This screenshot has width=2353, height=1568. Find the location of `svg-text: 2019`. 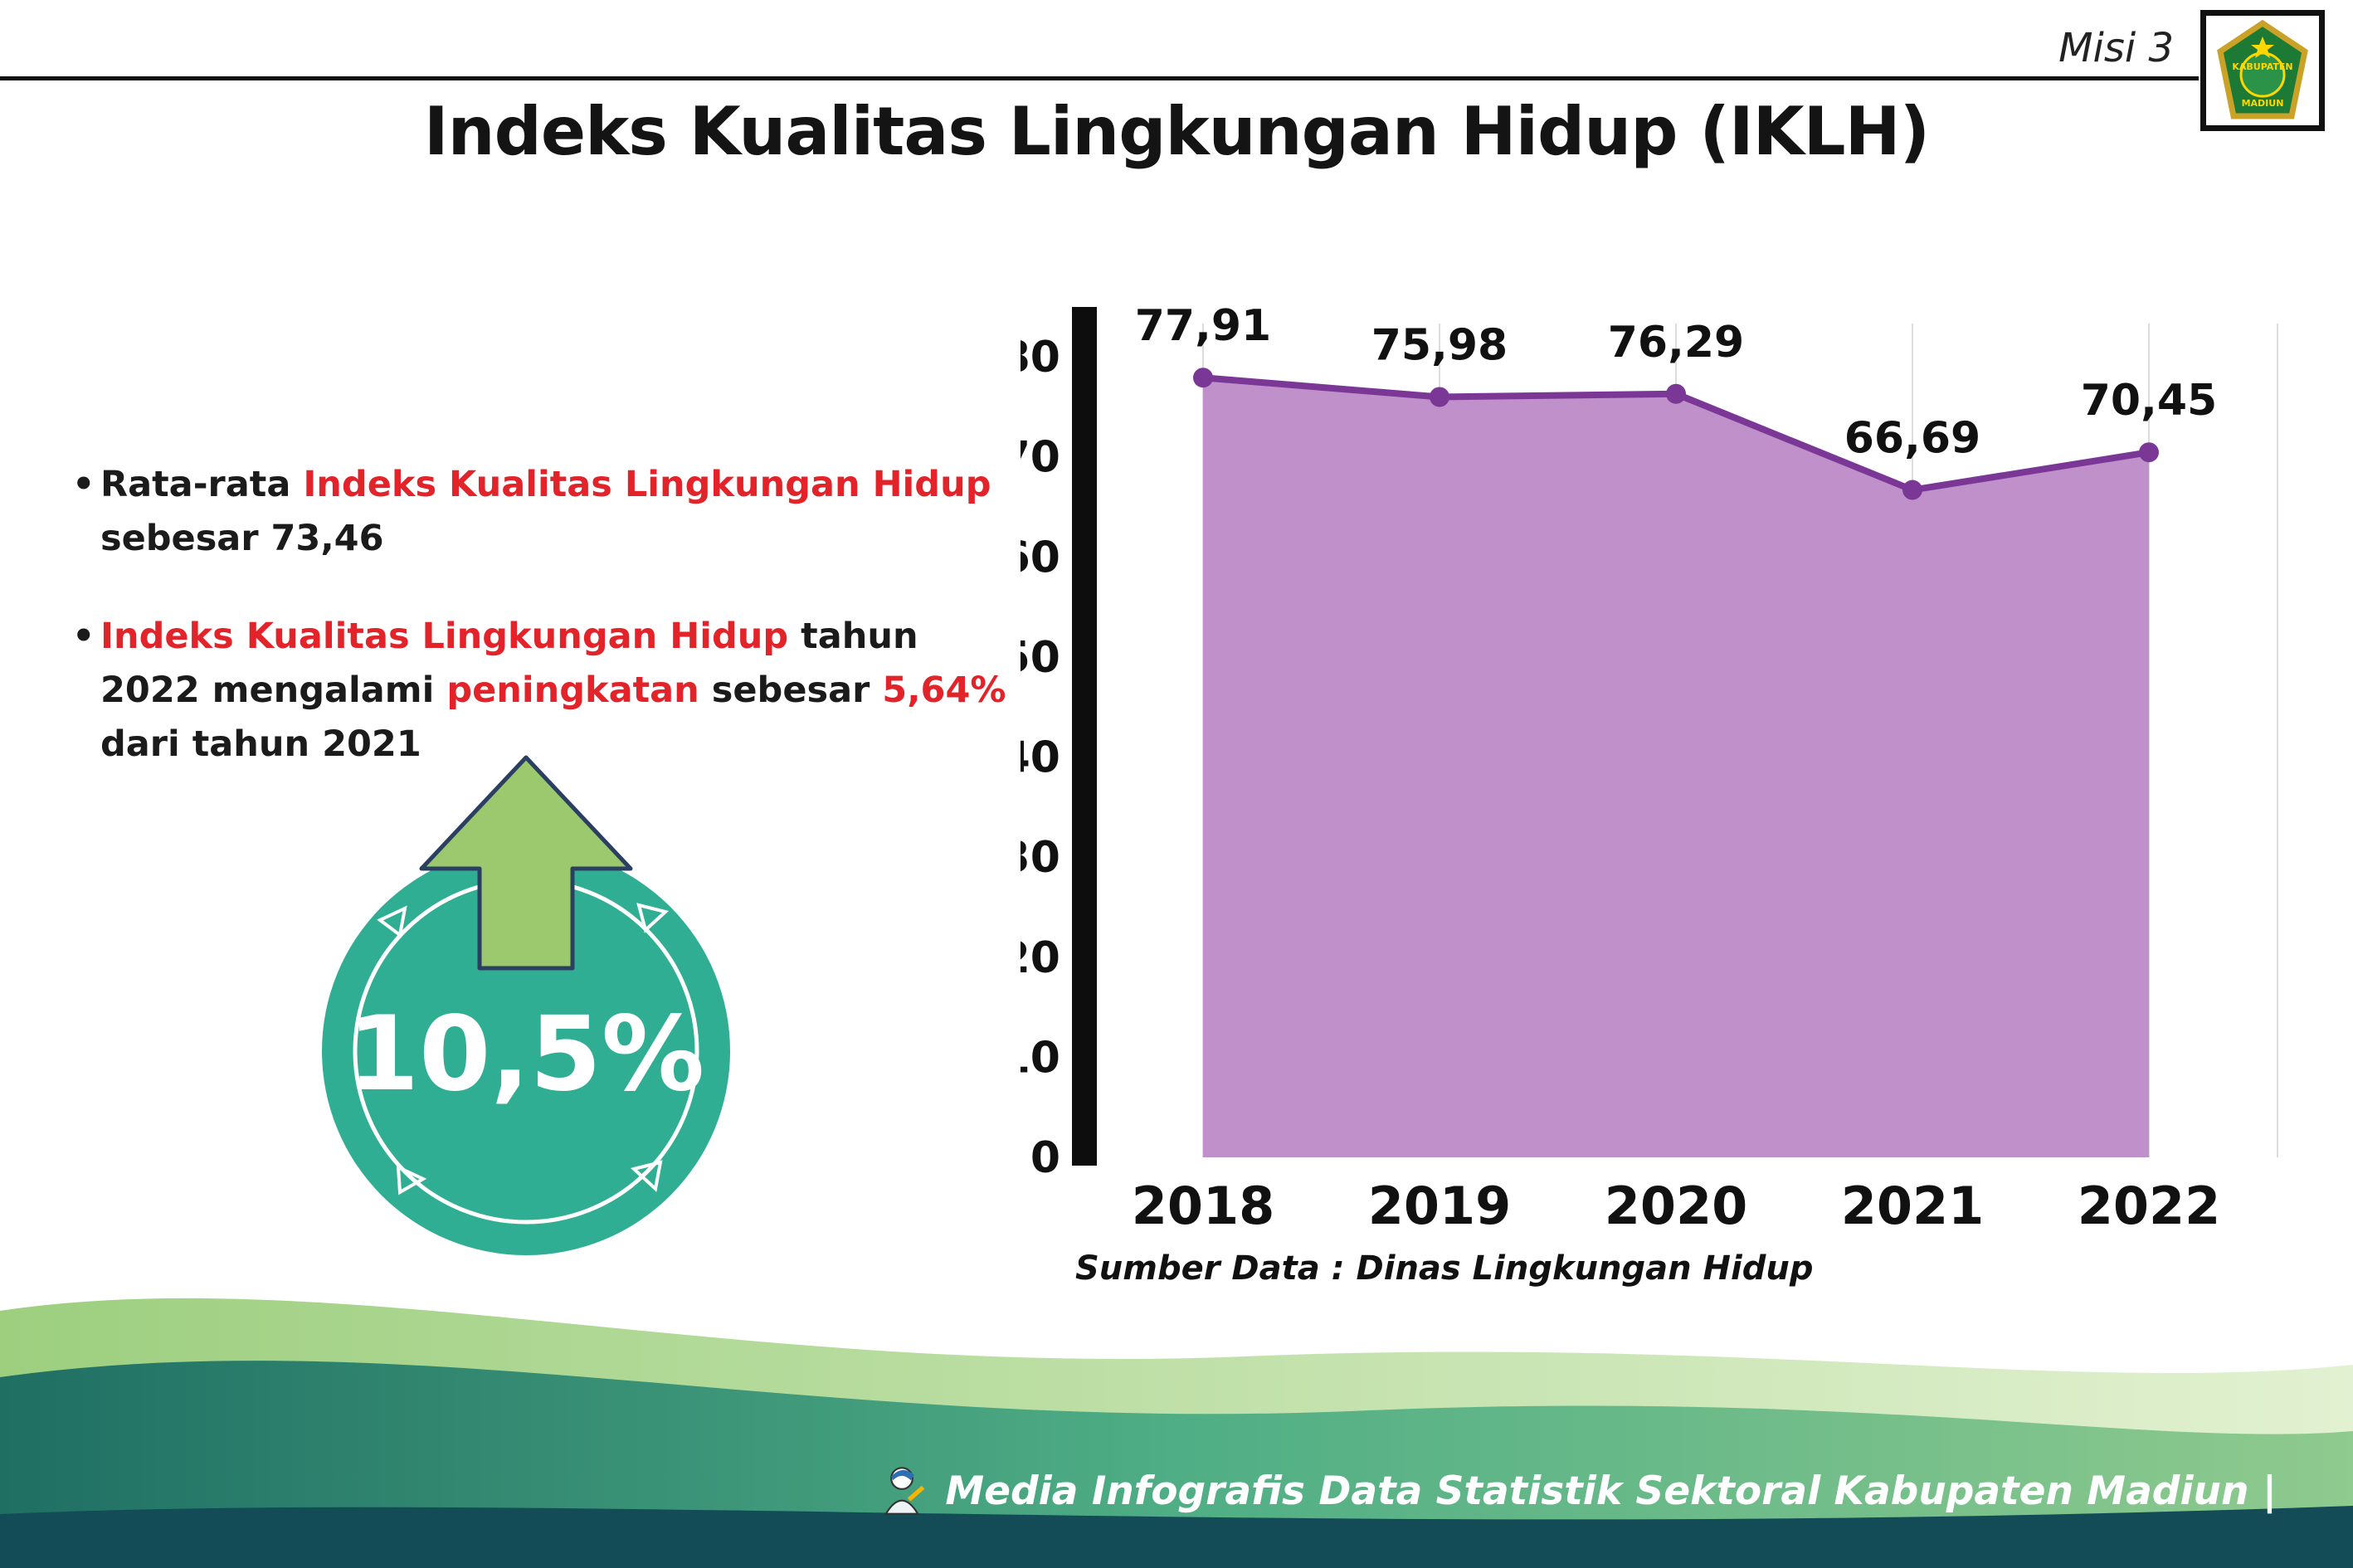

svg-text: 2019 is located at coordinates (1440, 1206).